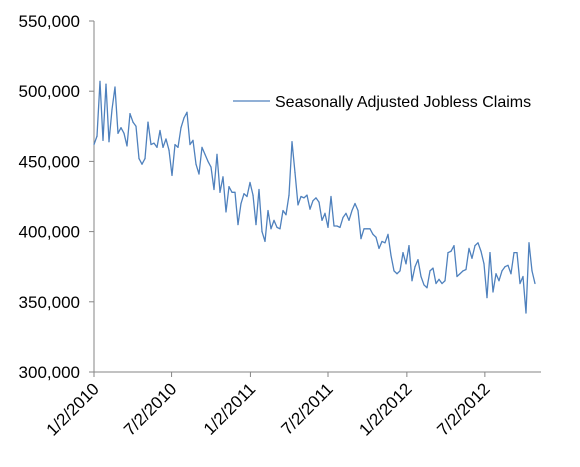 This screenshot has height=467, width=580. I want to click on y-tick-label: 500,000, so click(49, 91).